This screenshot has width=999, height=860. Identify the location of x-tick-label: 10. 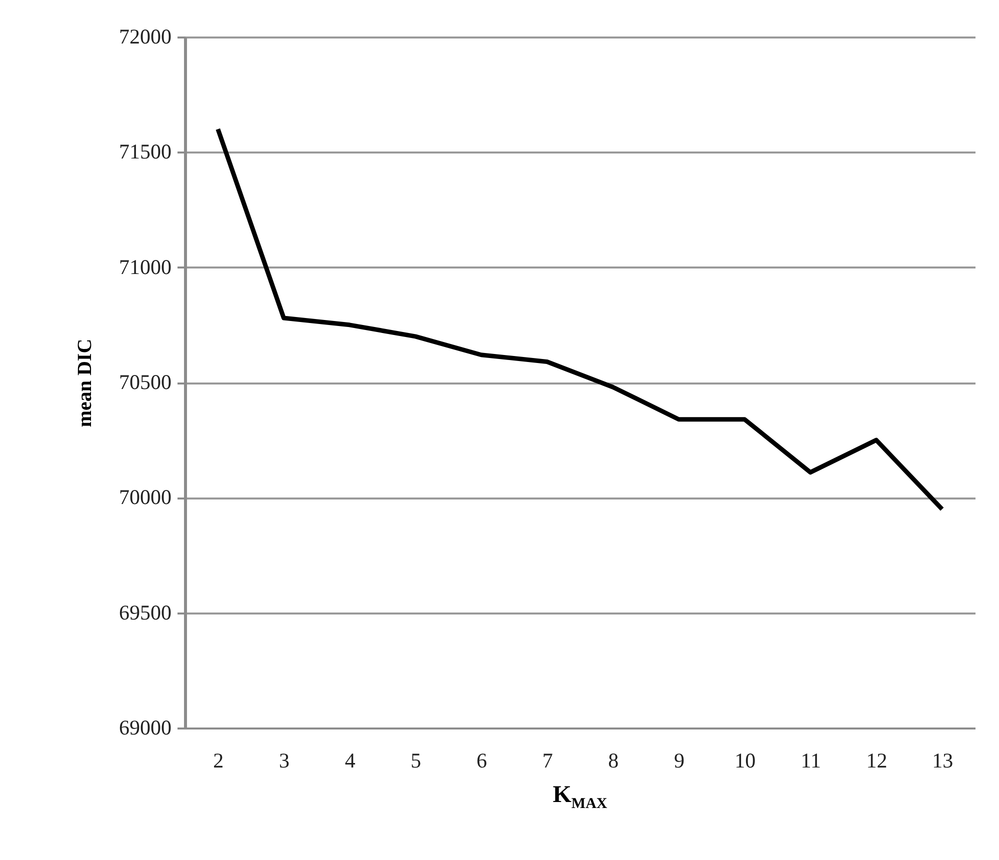
(745, 760).